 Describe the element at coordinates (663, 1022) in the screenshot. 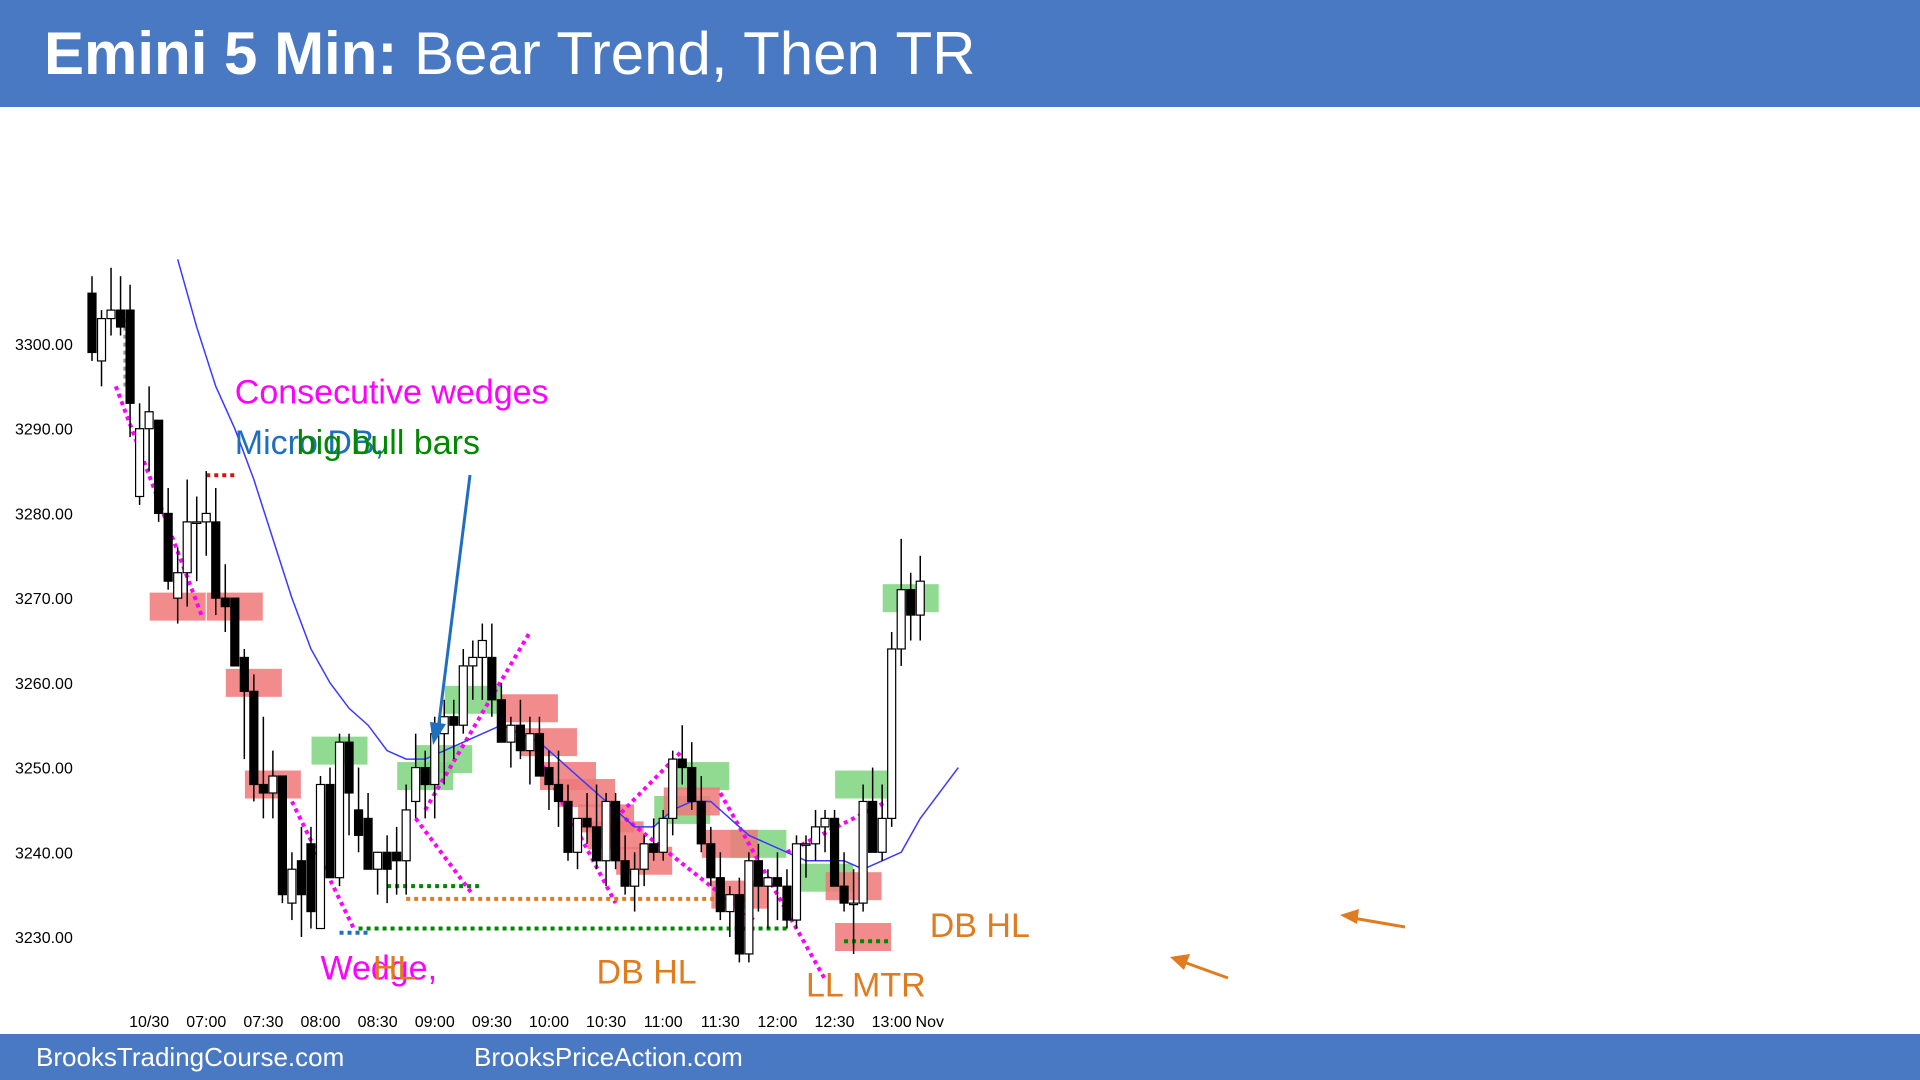

I see `x-tick-label-9: 11:00` at that location.